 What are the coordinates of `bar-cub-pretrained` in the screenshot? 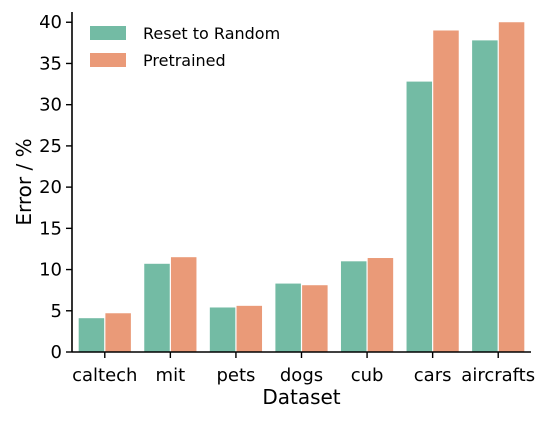 It's located at (380, 305).